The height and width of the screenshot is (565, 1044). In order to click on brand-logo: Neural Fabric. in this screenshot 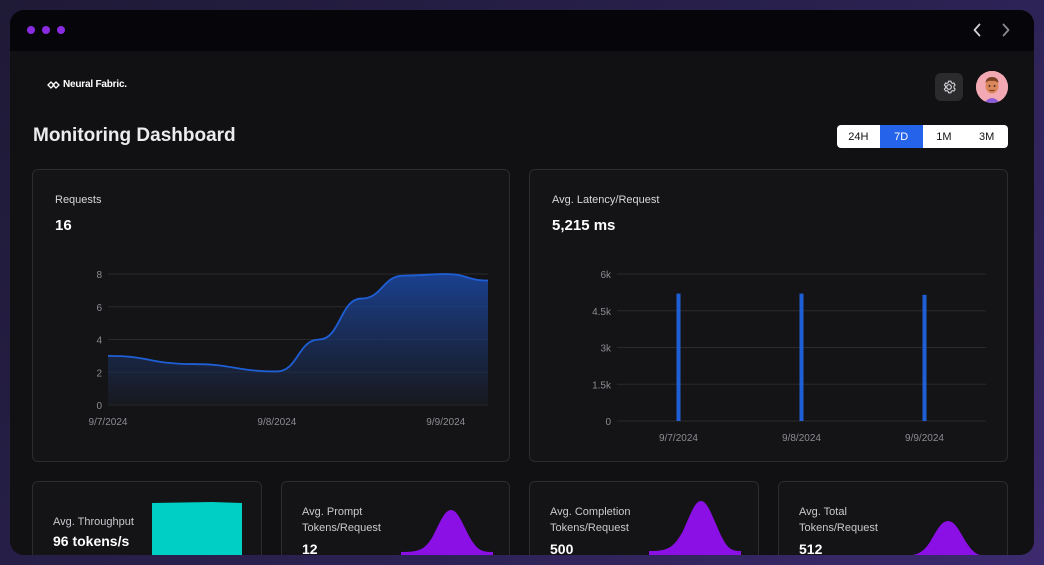, I will do `click(87, 84)`.